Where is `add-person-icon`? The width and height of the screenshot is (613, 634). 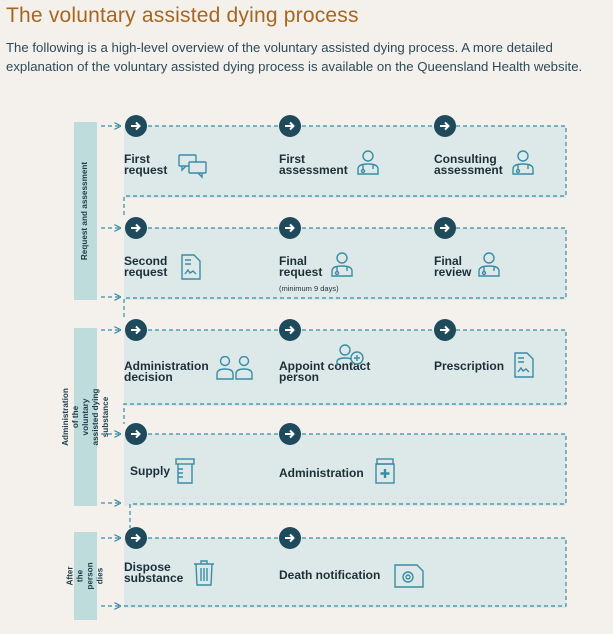 add-person-icon is located at coordinates (350, 355).